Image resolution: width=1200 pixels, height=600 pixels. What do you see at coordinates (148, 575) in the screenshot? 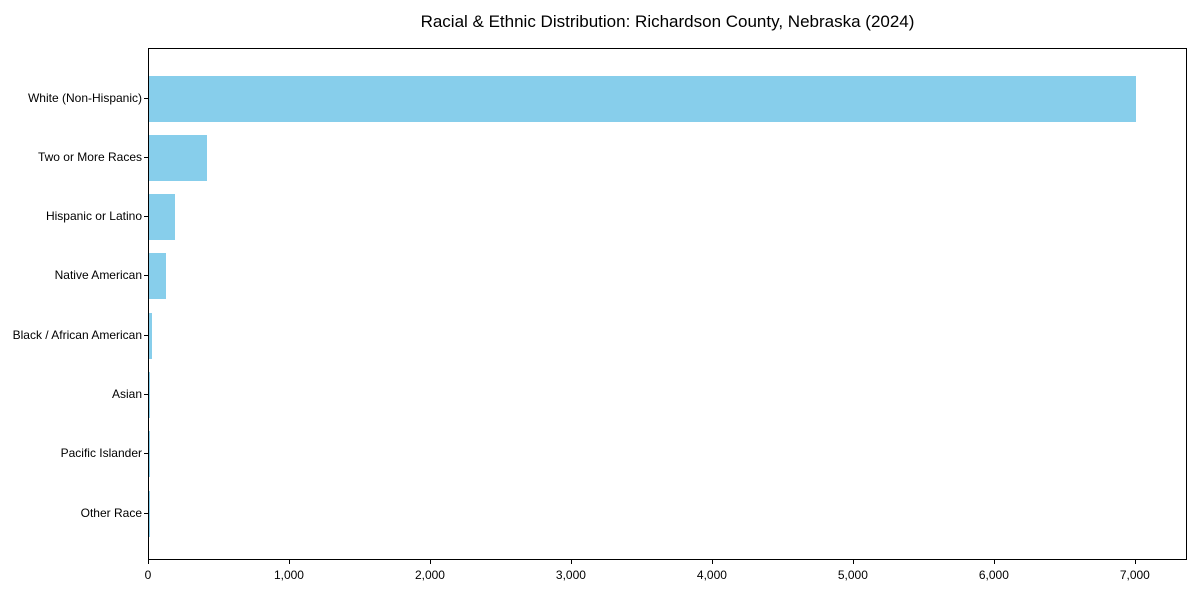
I see `x-axis-label: 0` at bounding box center [148, 575].